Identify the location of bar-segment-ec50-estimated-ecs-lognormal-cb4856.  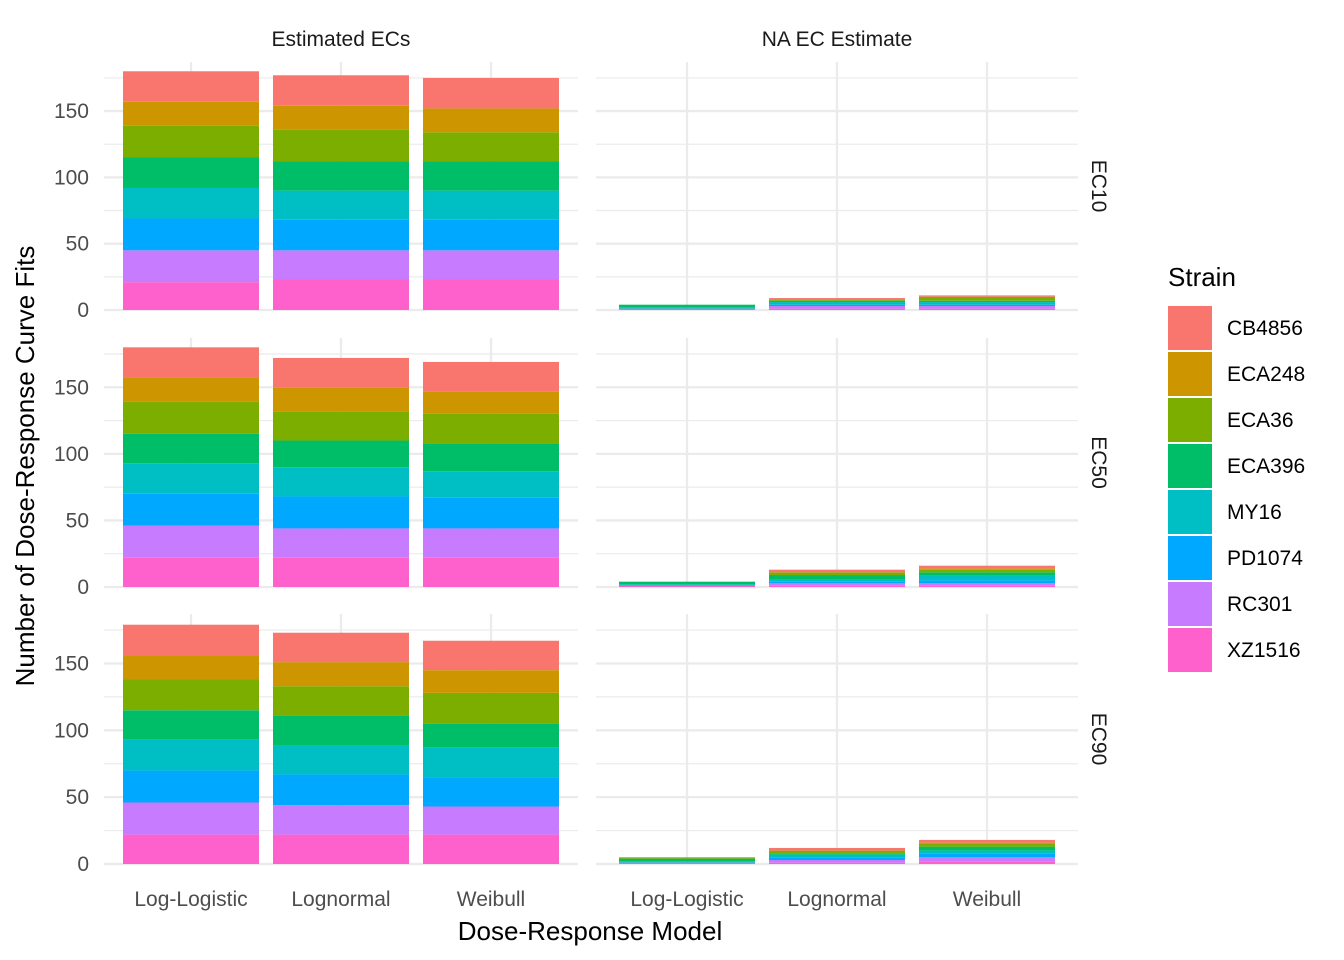
(341, 372).